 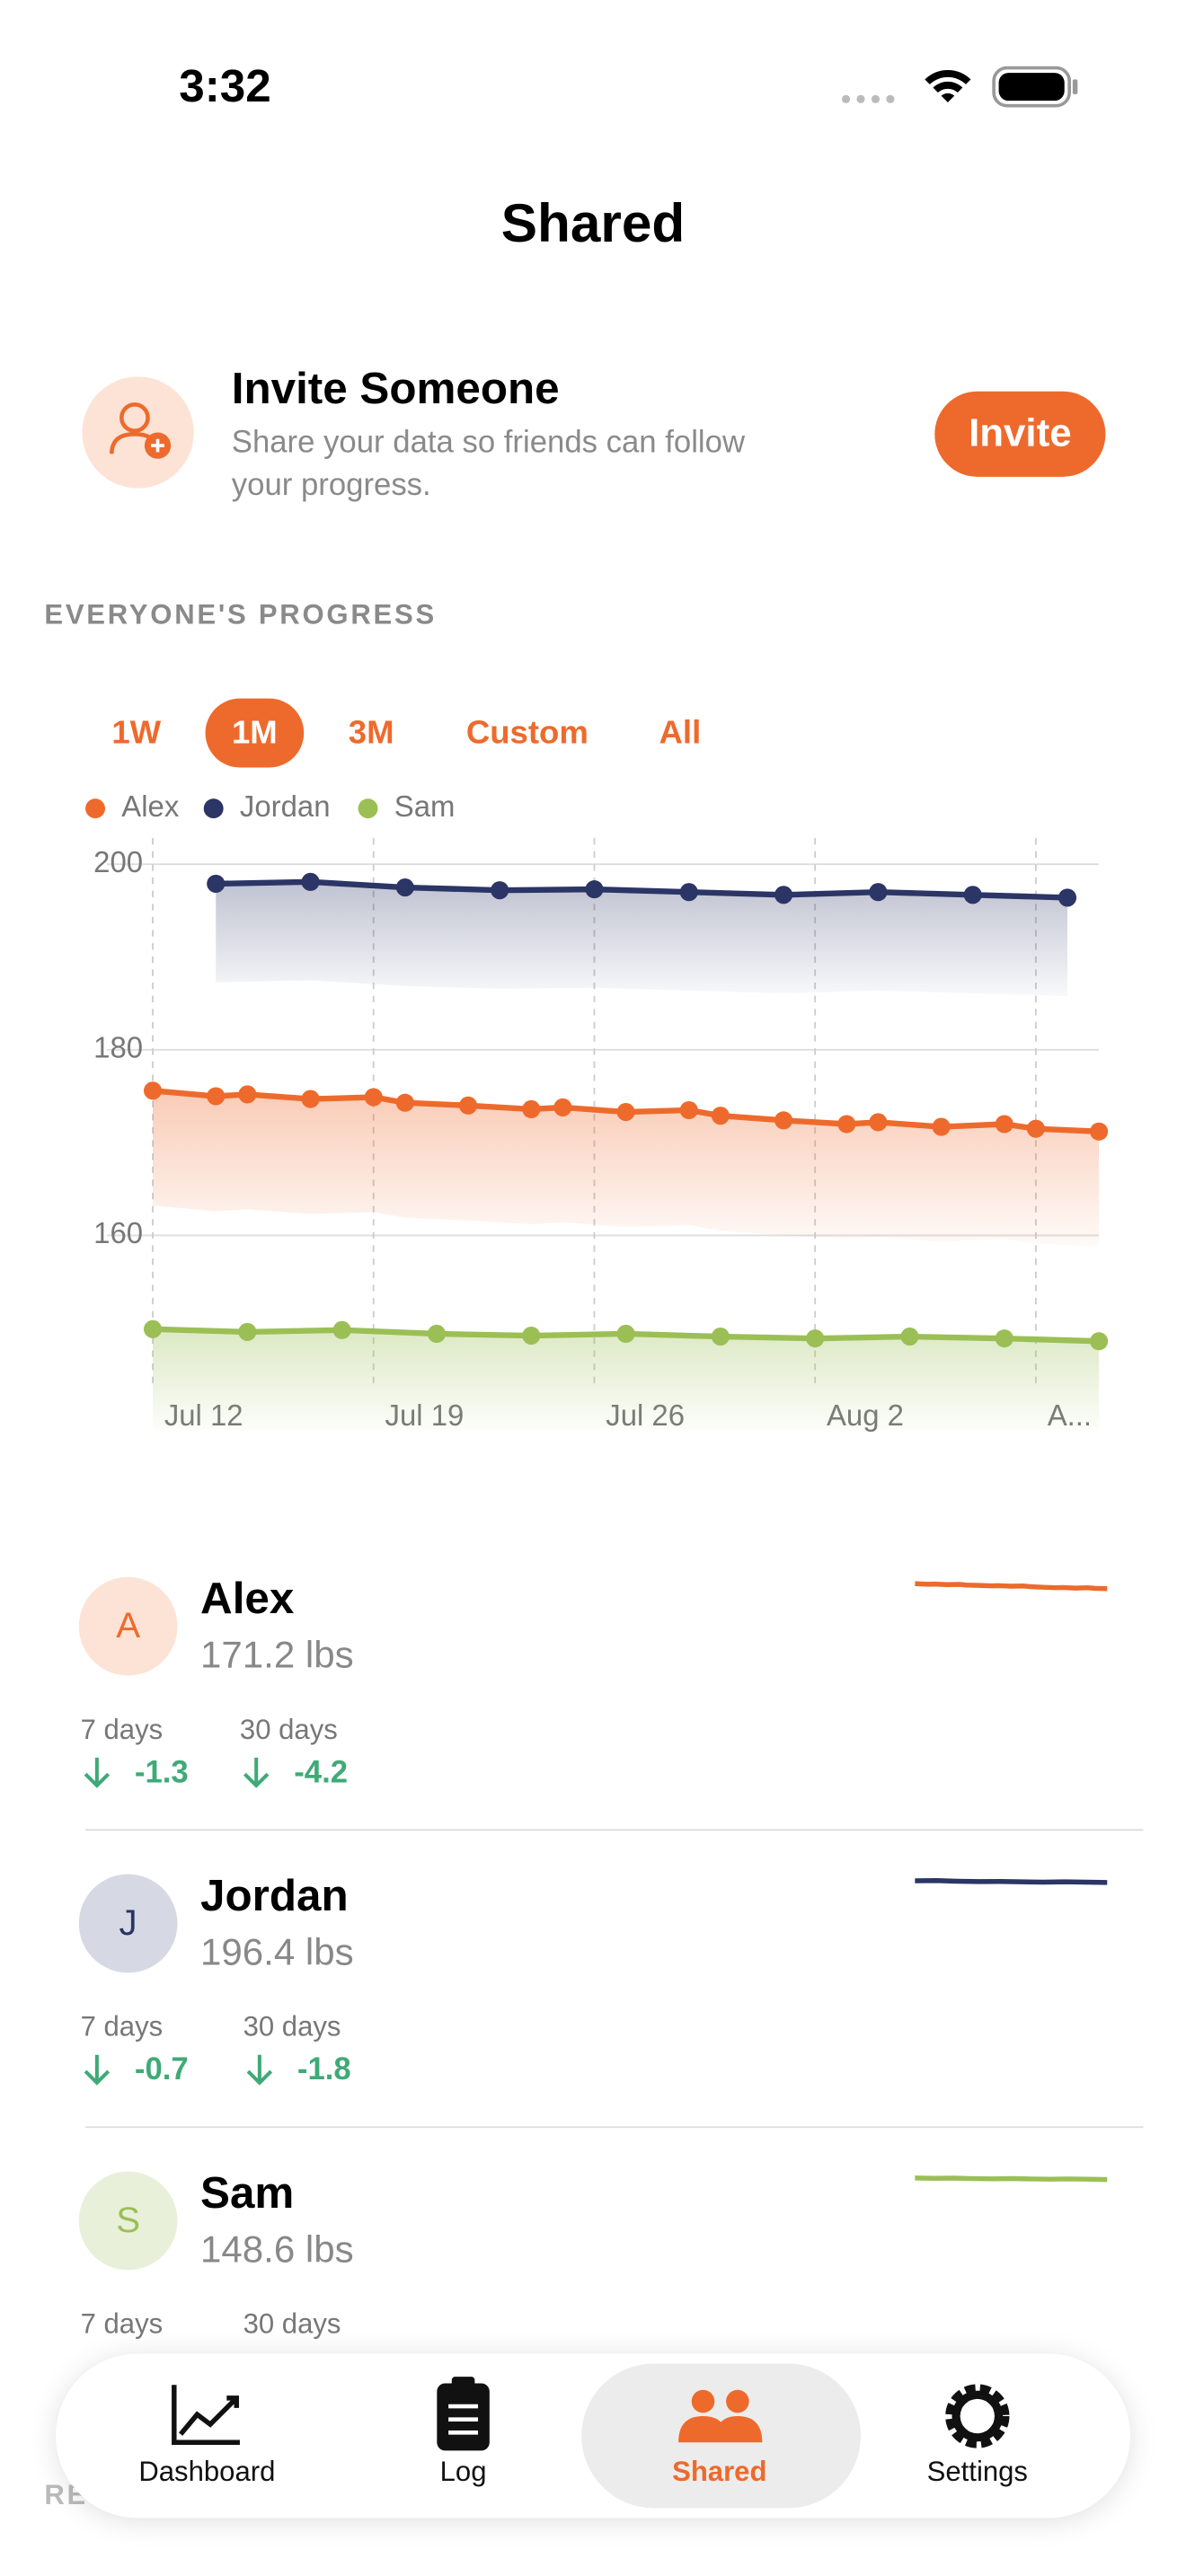 I want to click on range-option: Custom, so click(x=527, y=732).